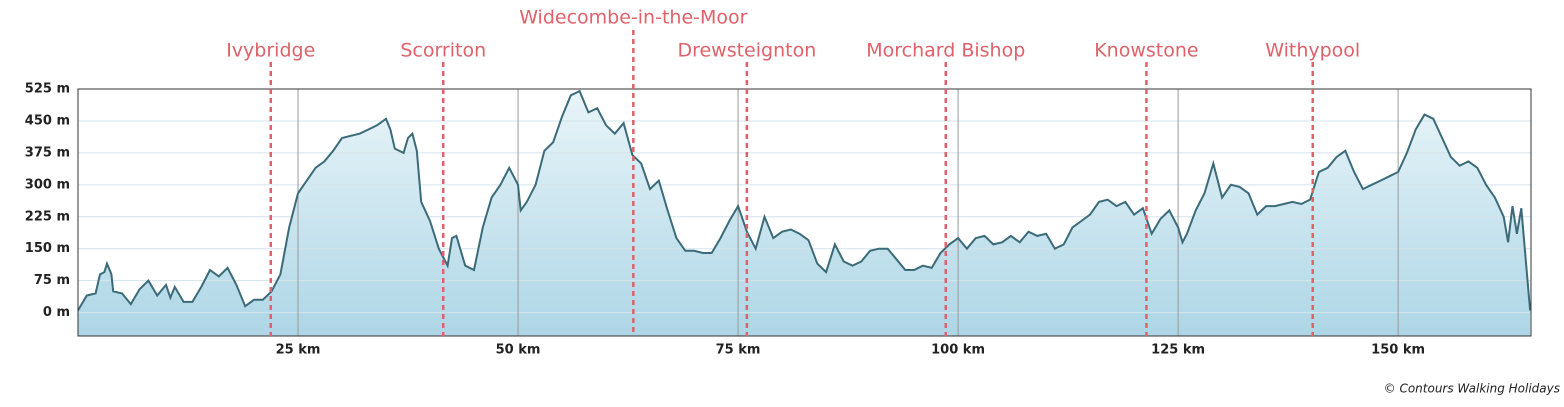  Describe the element at coordinates (633, 18) in the screenshot. I see `marker-label: Widecombe-in-the-Moor` at that location.